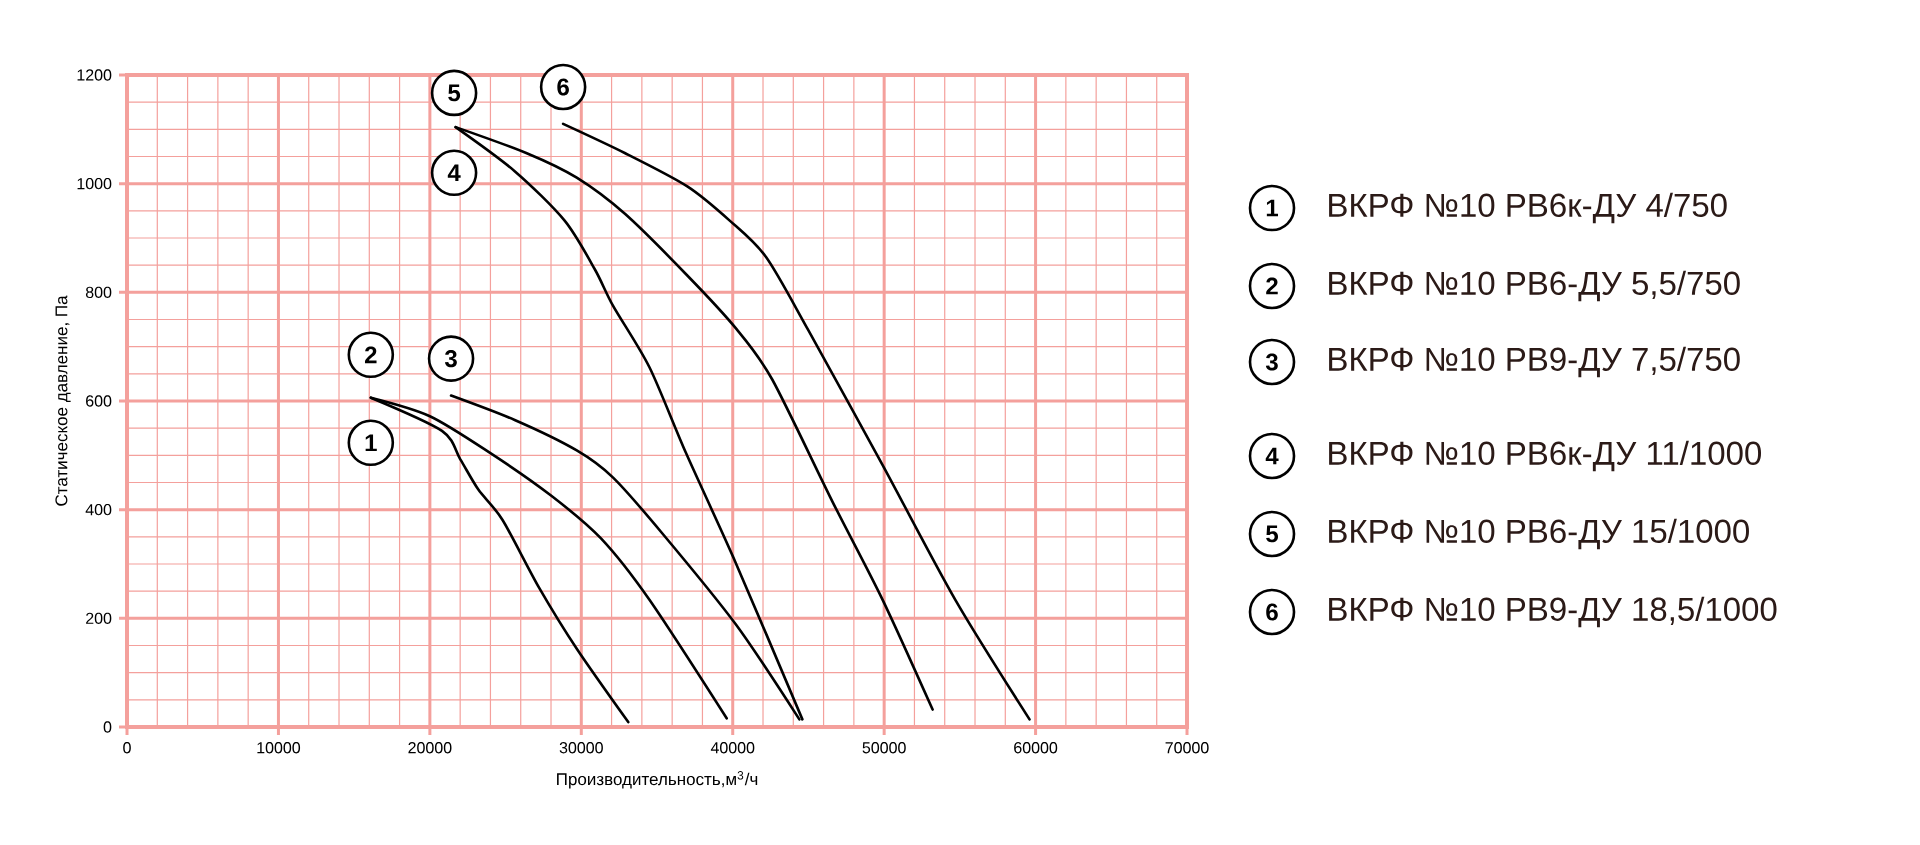 The height and width of the screenshot is (845, 1920). What do you see at coordinates (107, 727) in the screenshot?
I see `y-tick-label: 0` at bounding box center [107, 727].